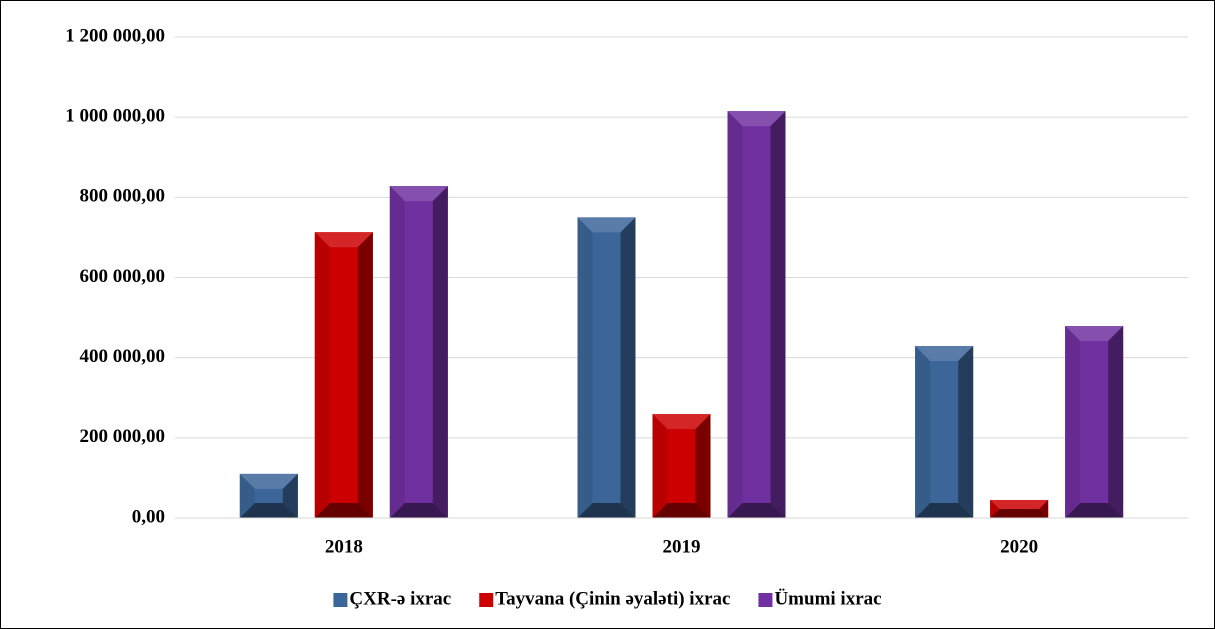 This screenshot has height=629, width=1215. Describe the element at coordinates (123, 436) in the screenshot. I see `y-tick-label: 200 000,00` at that location.